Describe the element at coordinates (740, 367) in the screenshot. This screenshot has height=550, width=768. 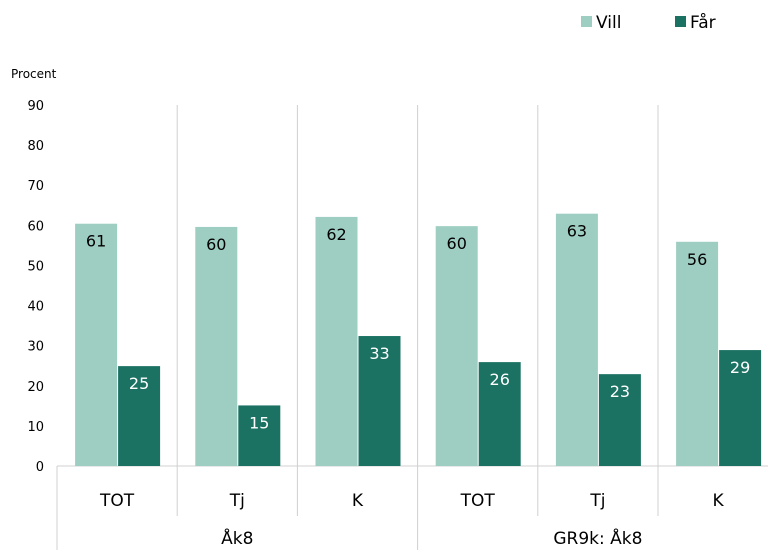
I see `data-label: 29` at that location.